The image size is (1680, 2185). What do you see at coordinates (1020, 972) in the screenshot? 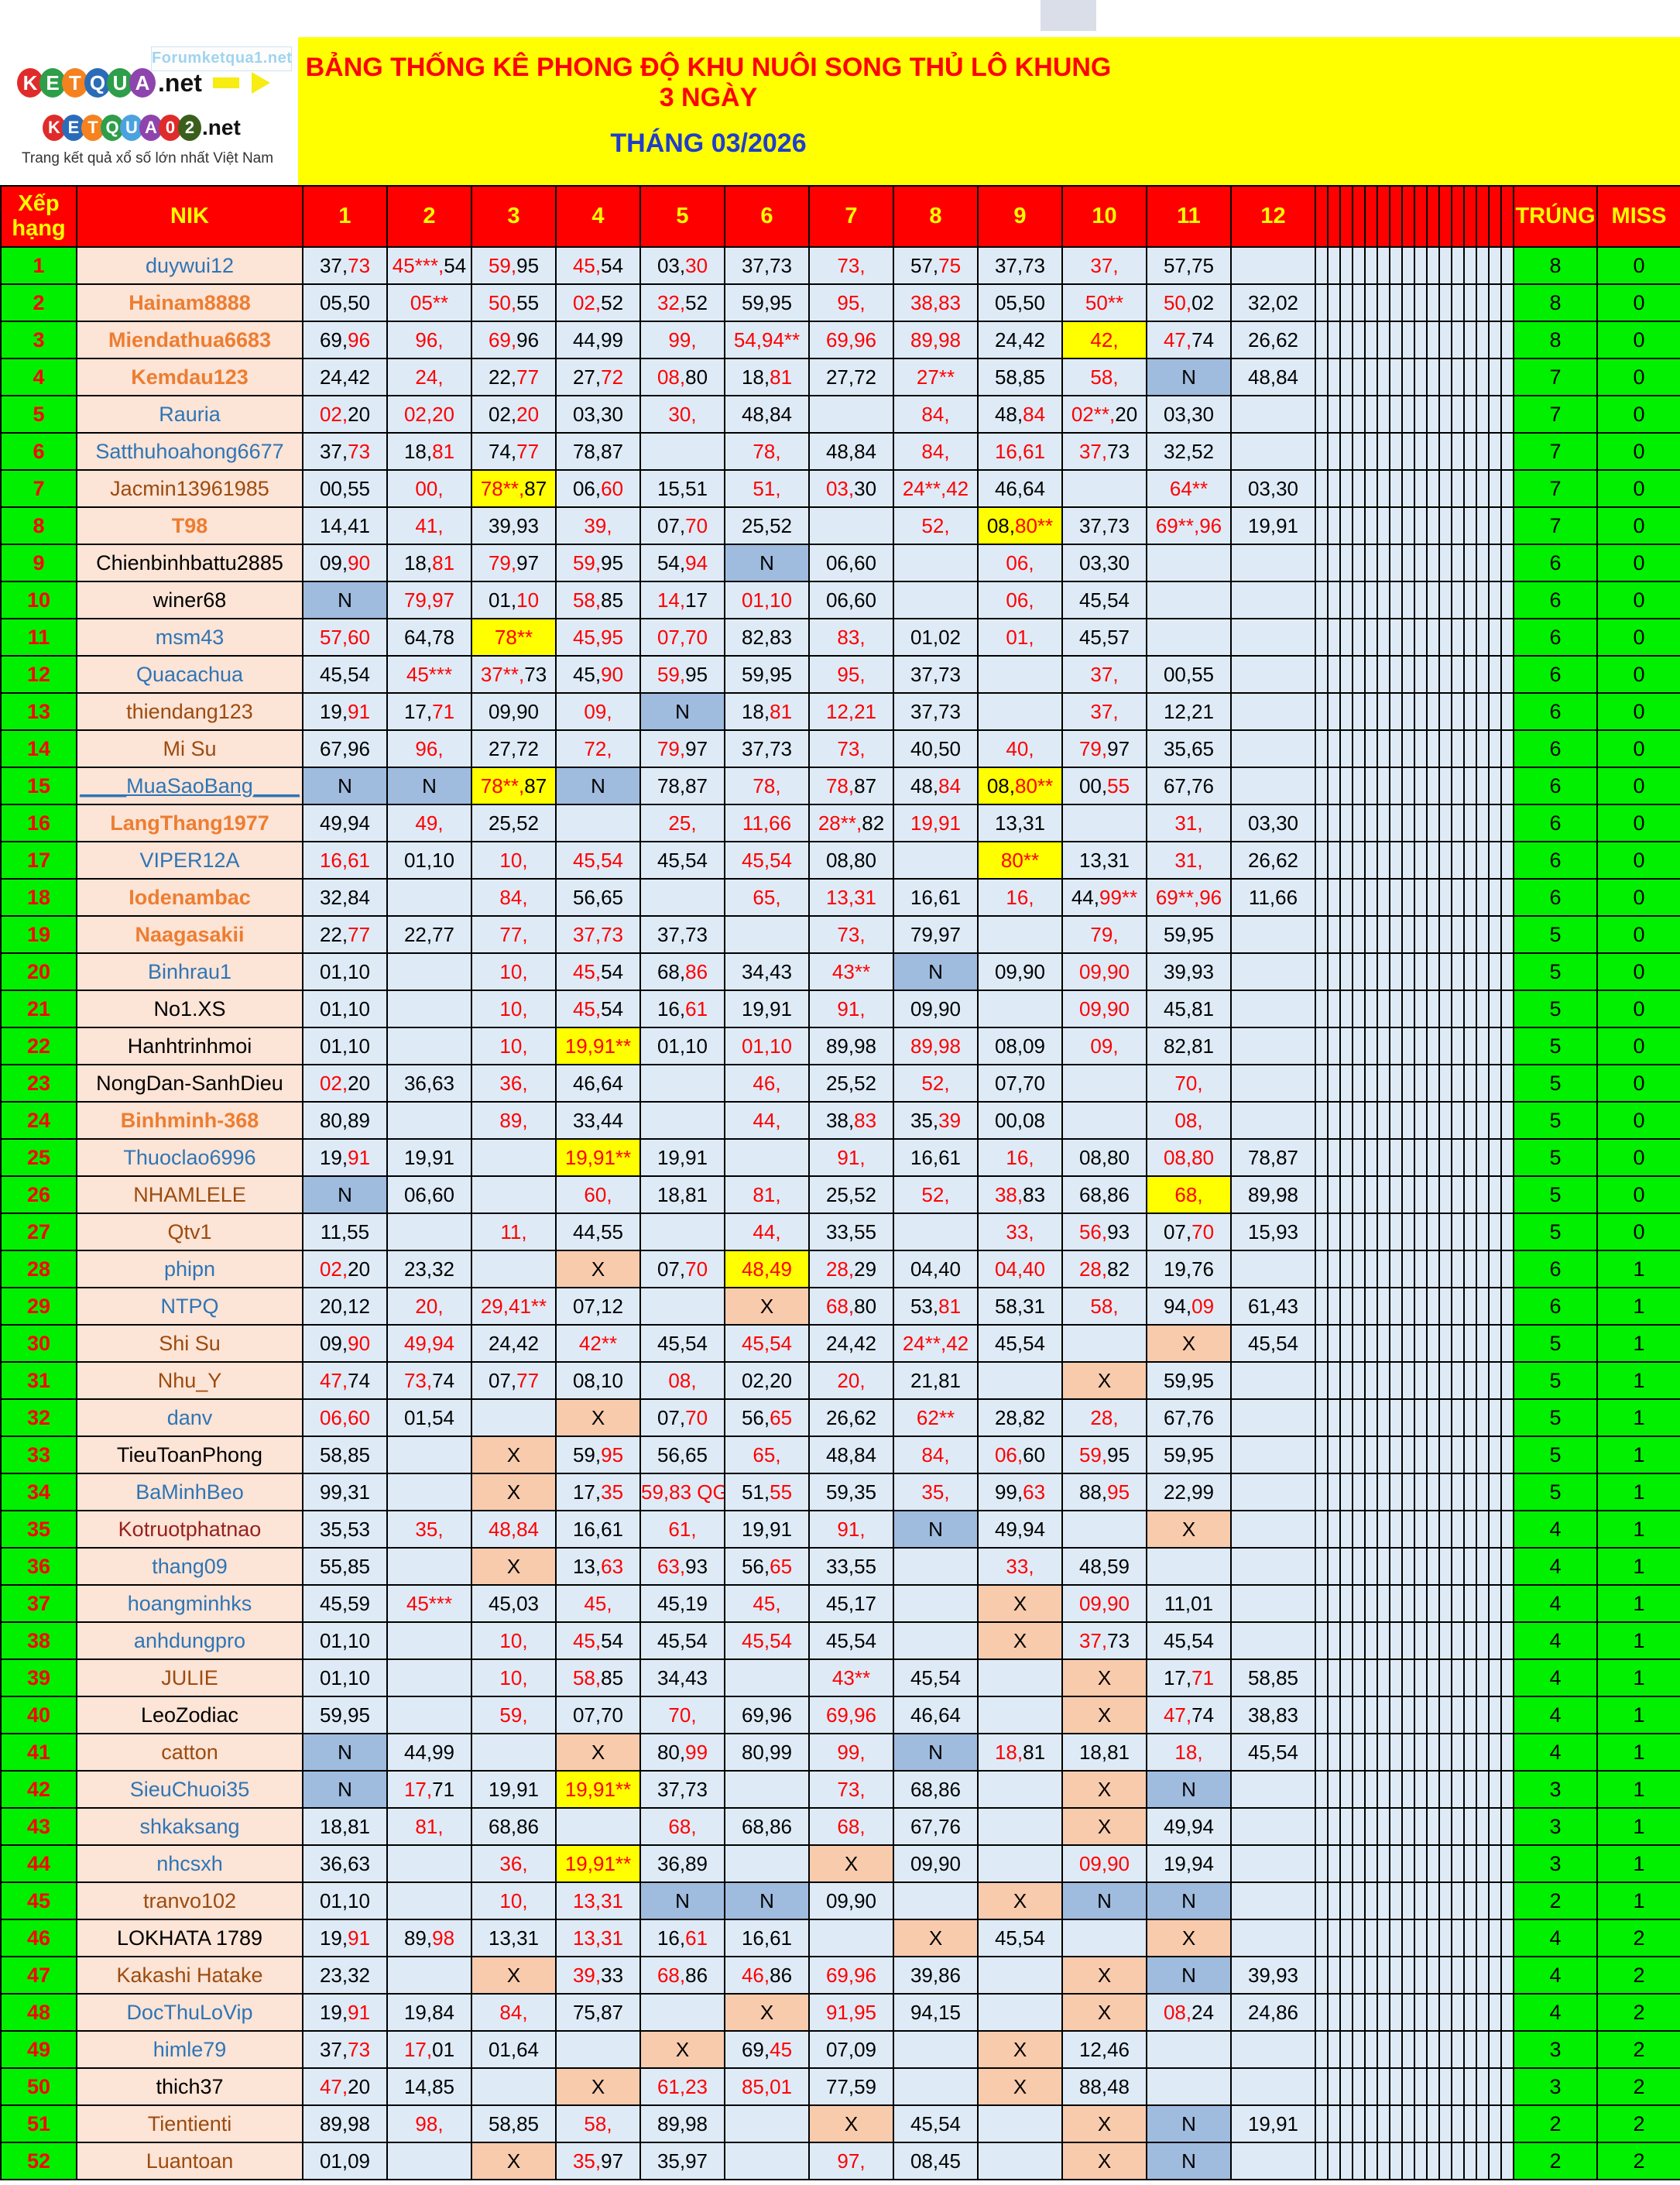
I see `value-cell-col9: 09,90` at bounding box center [1020, 972].